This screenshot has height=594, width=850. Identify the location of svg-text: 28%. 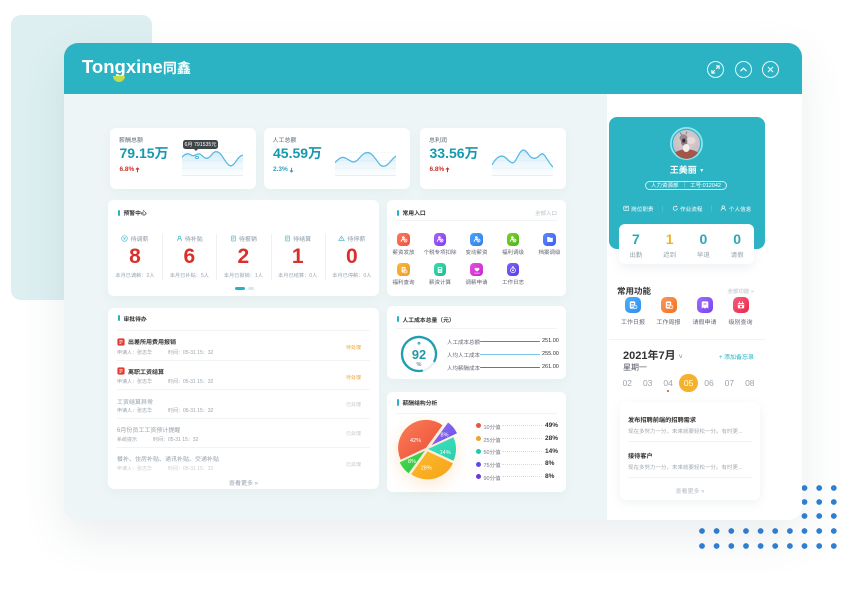
(426, 469).